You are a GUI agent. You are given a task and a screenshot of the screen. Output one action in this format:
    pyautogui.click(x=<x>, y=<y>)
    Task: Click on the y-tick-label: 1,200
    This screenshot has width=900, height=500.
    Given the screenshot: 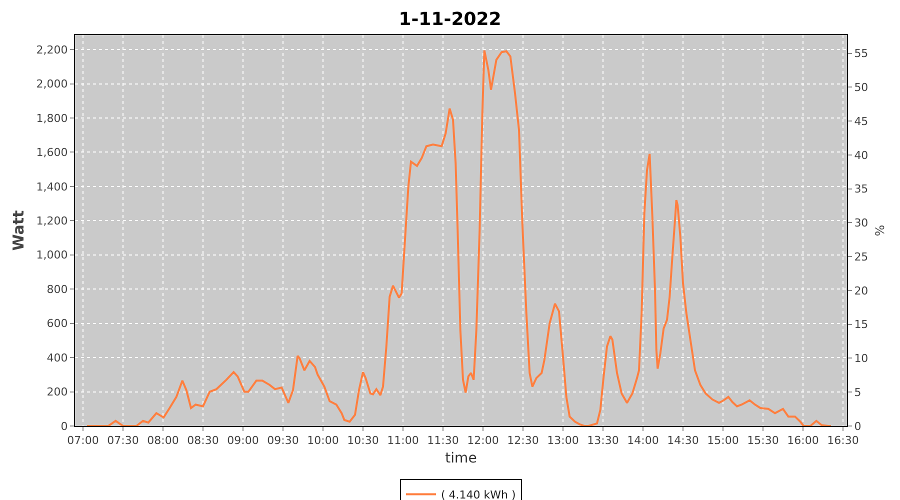 What is the action you would take?
    pyautogui.click(x=52, y=221)
    